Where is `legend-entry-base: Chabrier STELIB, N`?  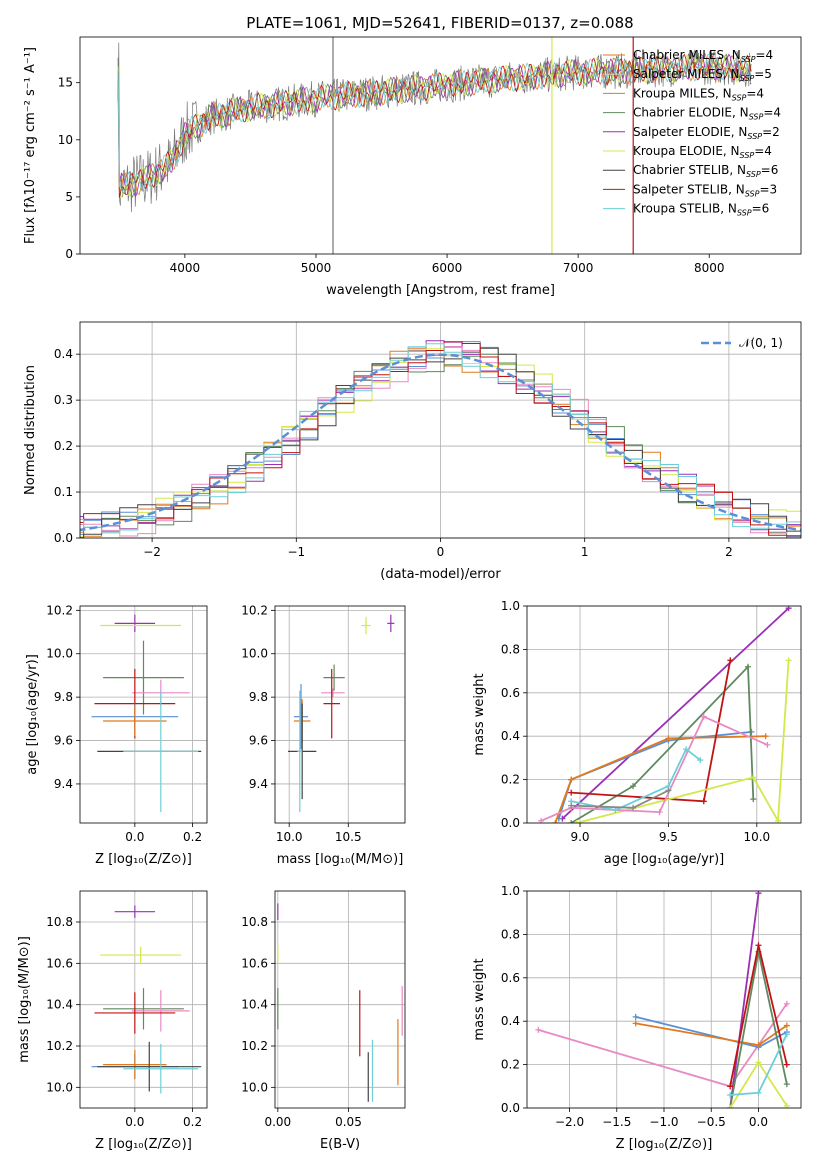
legend-entry-base: Chabrier STELIB, N is located at coordinates (689, 170).